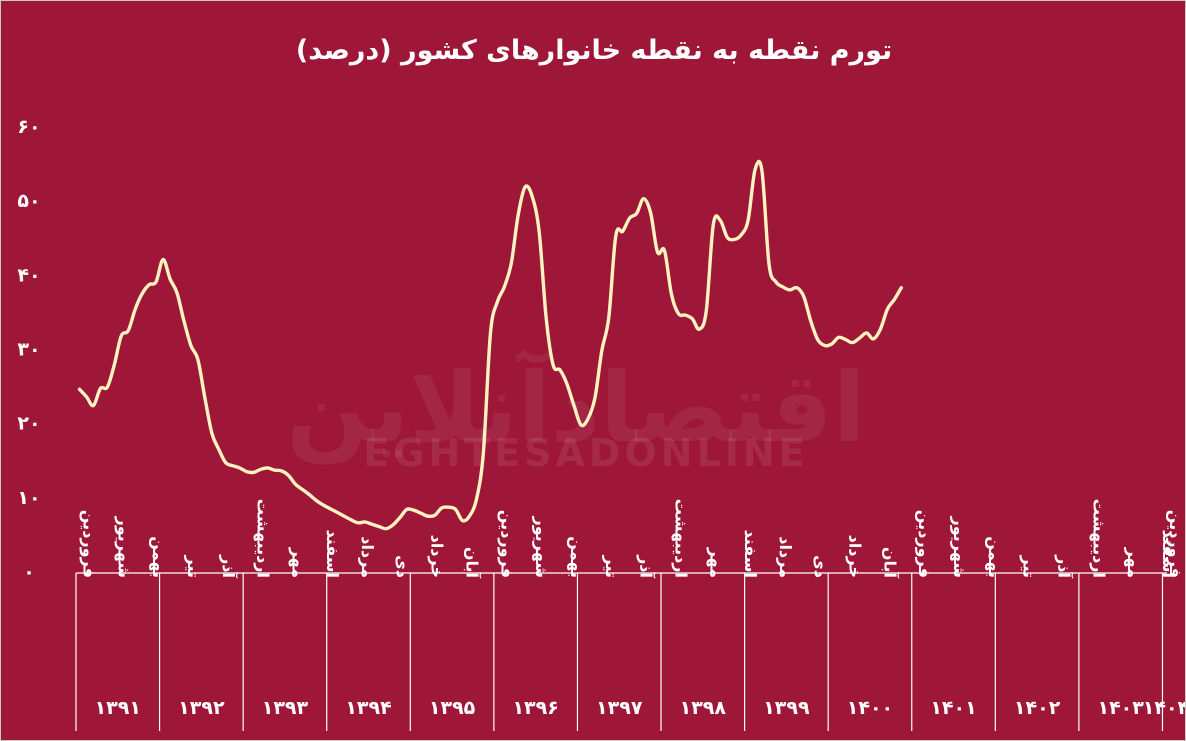  I want to click on year-label: ۱۳۹۶, so click(535, 708).